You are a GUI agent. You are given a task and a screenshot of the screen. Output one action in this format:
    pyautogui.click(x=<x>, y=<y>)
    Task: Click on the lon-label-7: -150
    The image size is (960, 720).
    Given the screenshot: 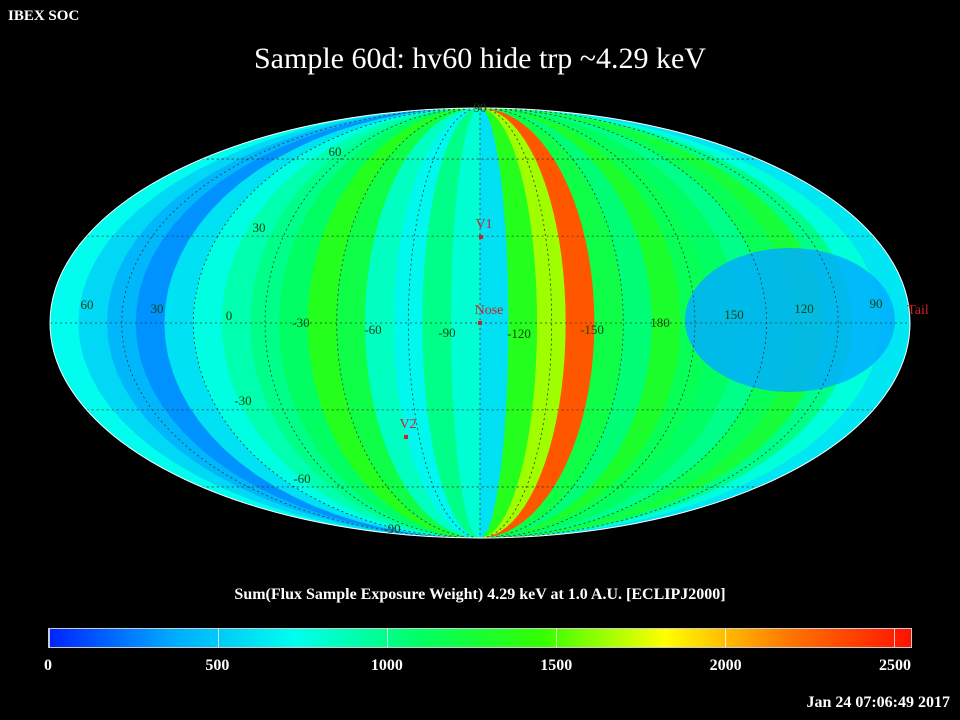 What is the action you would take?
    pyautogui.click(x=592, y=329)
    